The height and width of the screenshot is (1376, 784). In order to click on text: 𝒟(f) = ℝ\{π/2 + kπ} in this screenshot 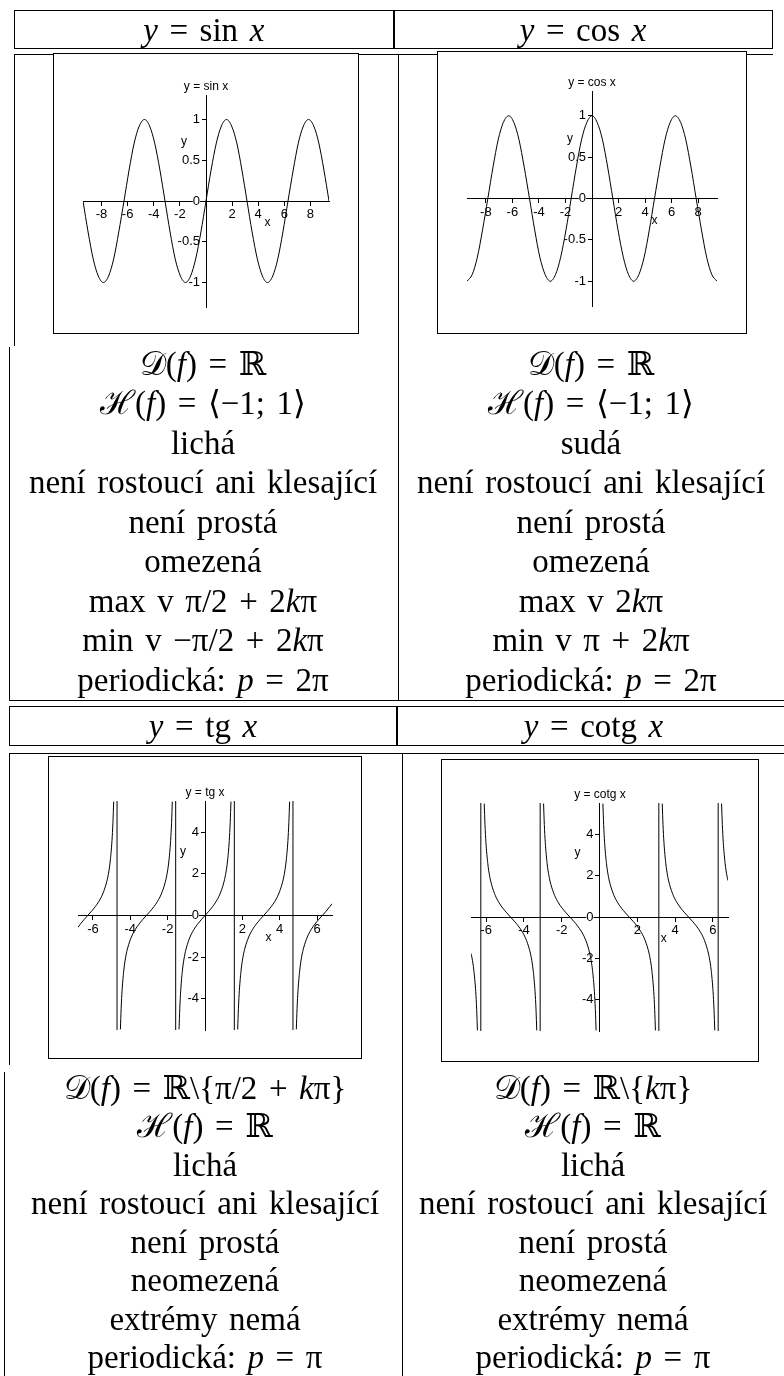, I will do `click(205, 1087)`.